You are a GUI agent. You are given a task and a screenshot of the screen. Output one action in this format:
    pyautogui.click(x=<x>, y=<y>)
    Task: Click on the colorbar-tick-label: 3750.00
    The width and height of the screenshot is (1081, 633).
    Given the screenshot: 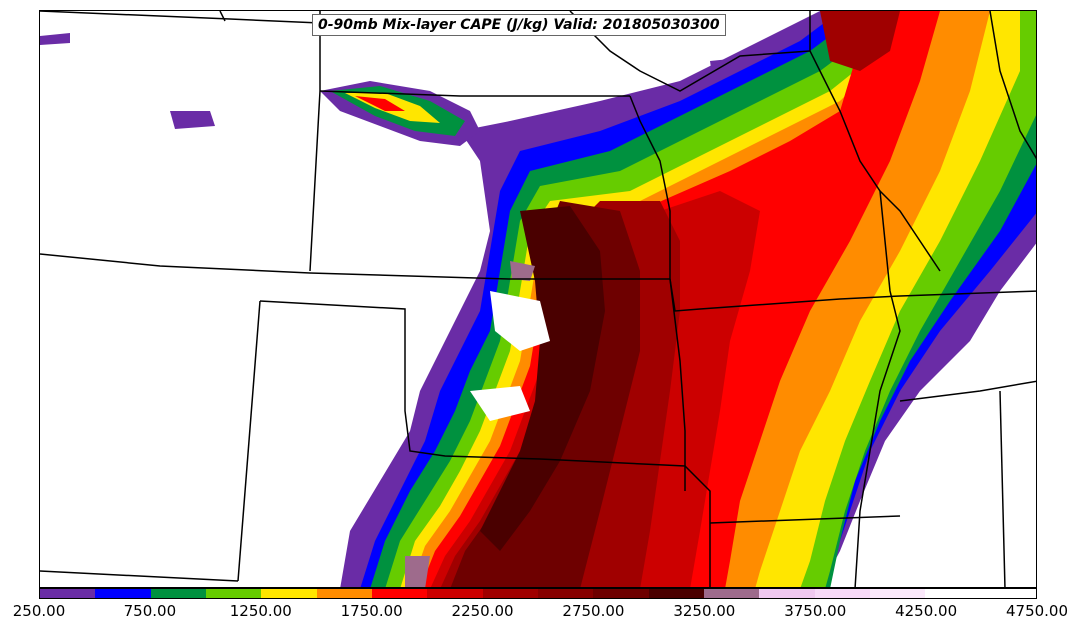 What is the action you would take?
    pyautogui.click(x=815, y=611)
    